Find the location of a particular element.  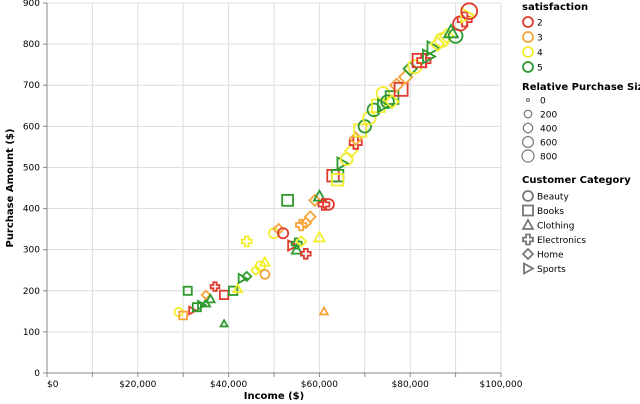

legend-color-label: 5 is located at coordinates (540, 69).